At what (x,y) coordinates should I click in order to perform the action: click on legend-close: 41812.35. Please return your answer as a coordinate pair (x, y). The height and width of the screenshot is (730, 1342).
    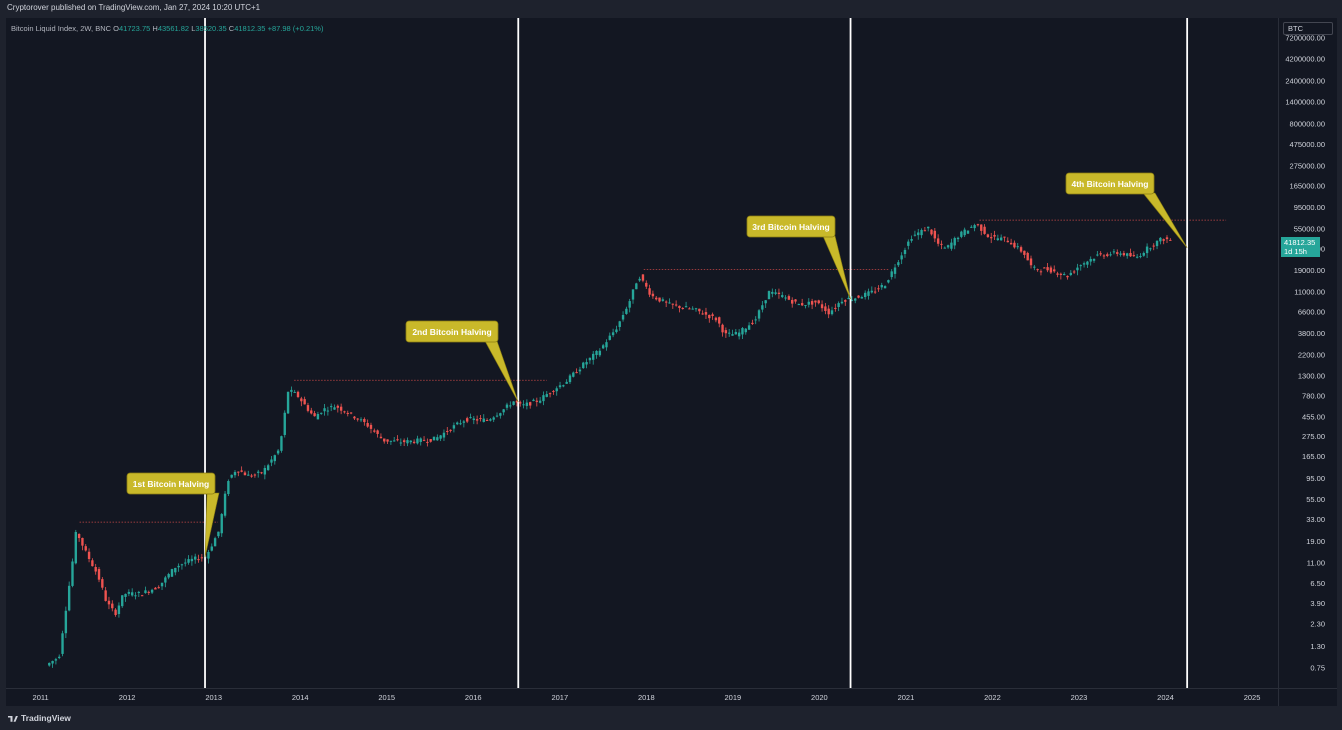
    Looking at the image, I should click on (250, 28).